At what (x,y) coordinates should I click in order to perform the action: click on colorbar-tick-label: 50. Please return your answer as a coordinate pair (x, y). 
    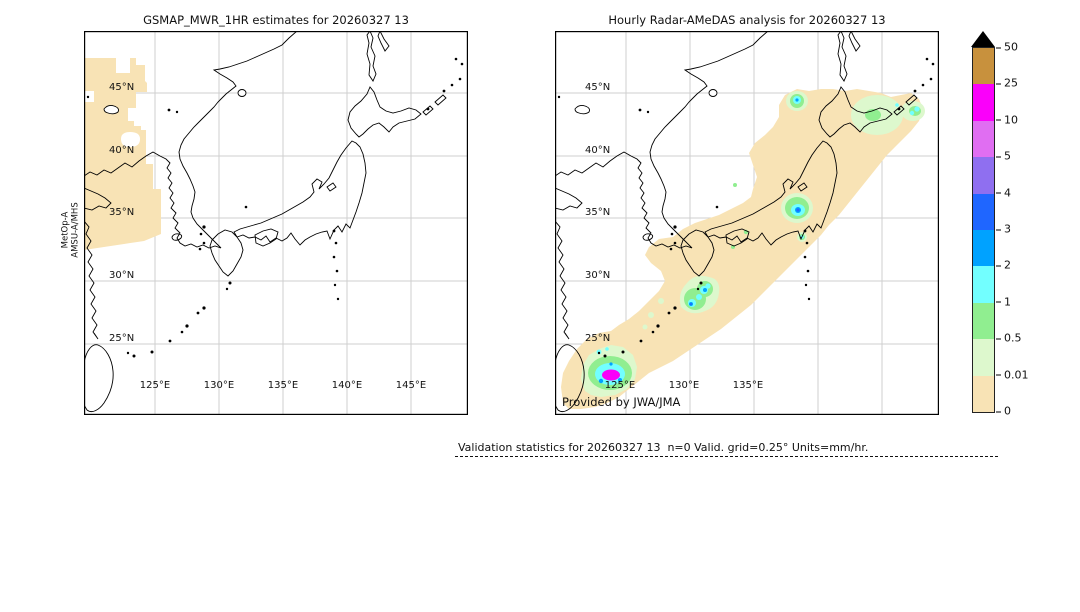
    Looking at the image, I should click on (1006, 47).